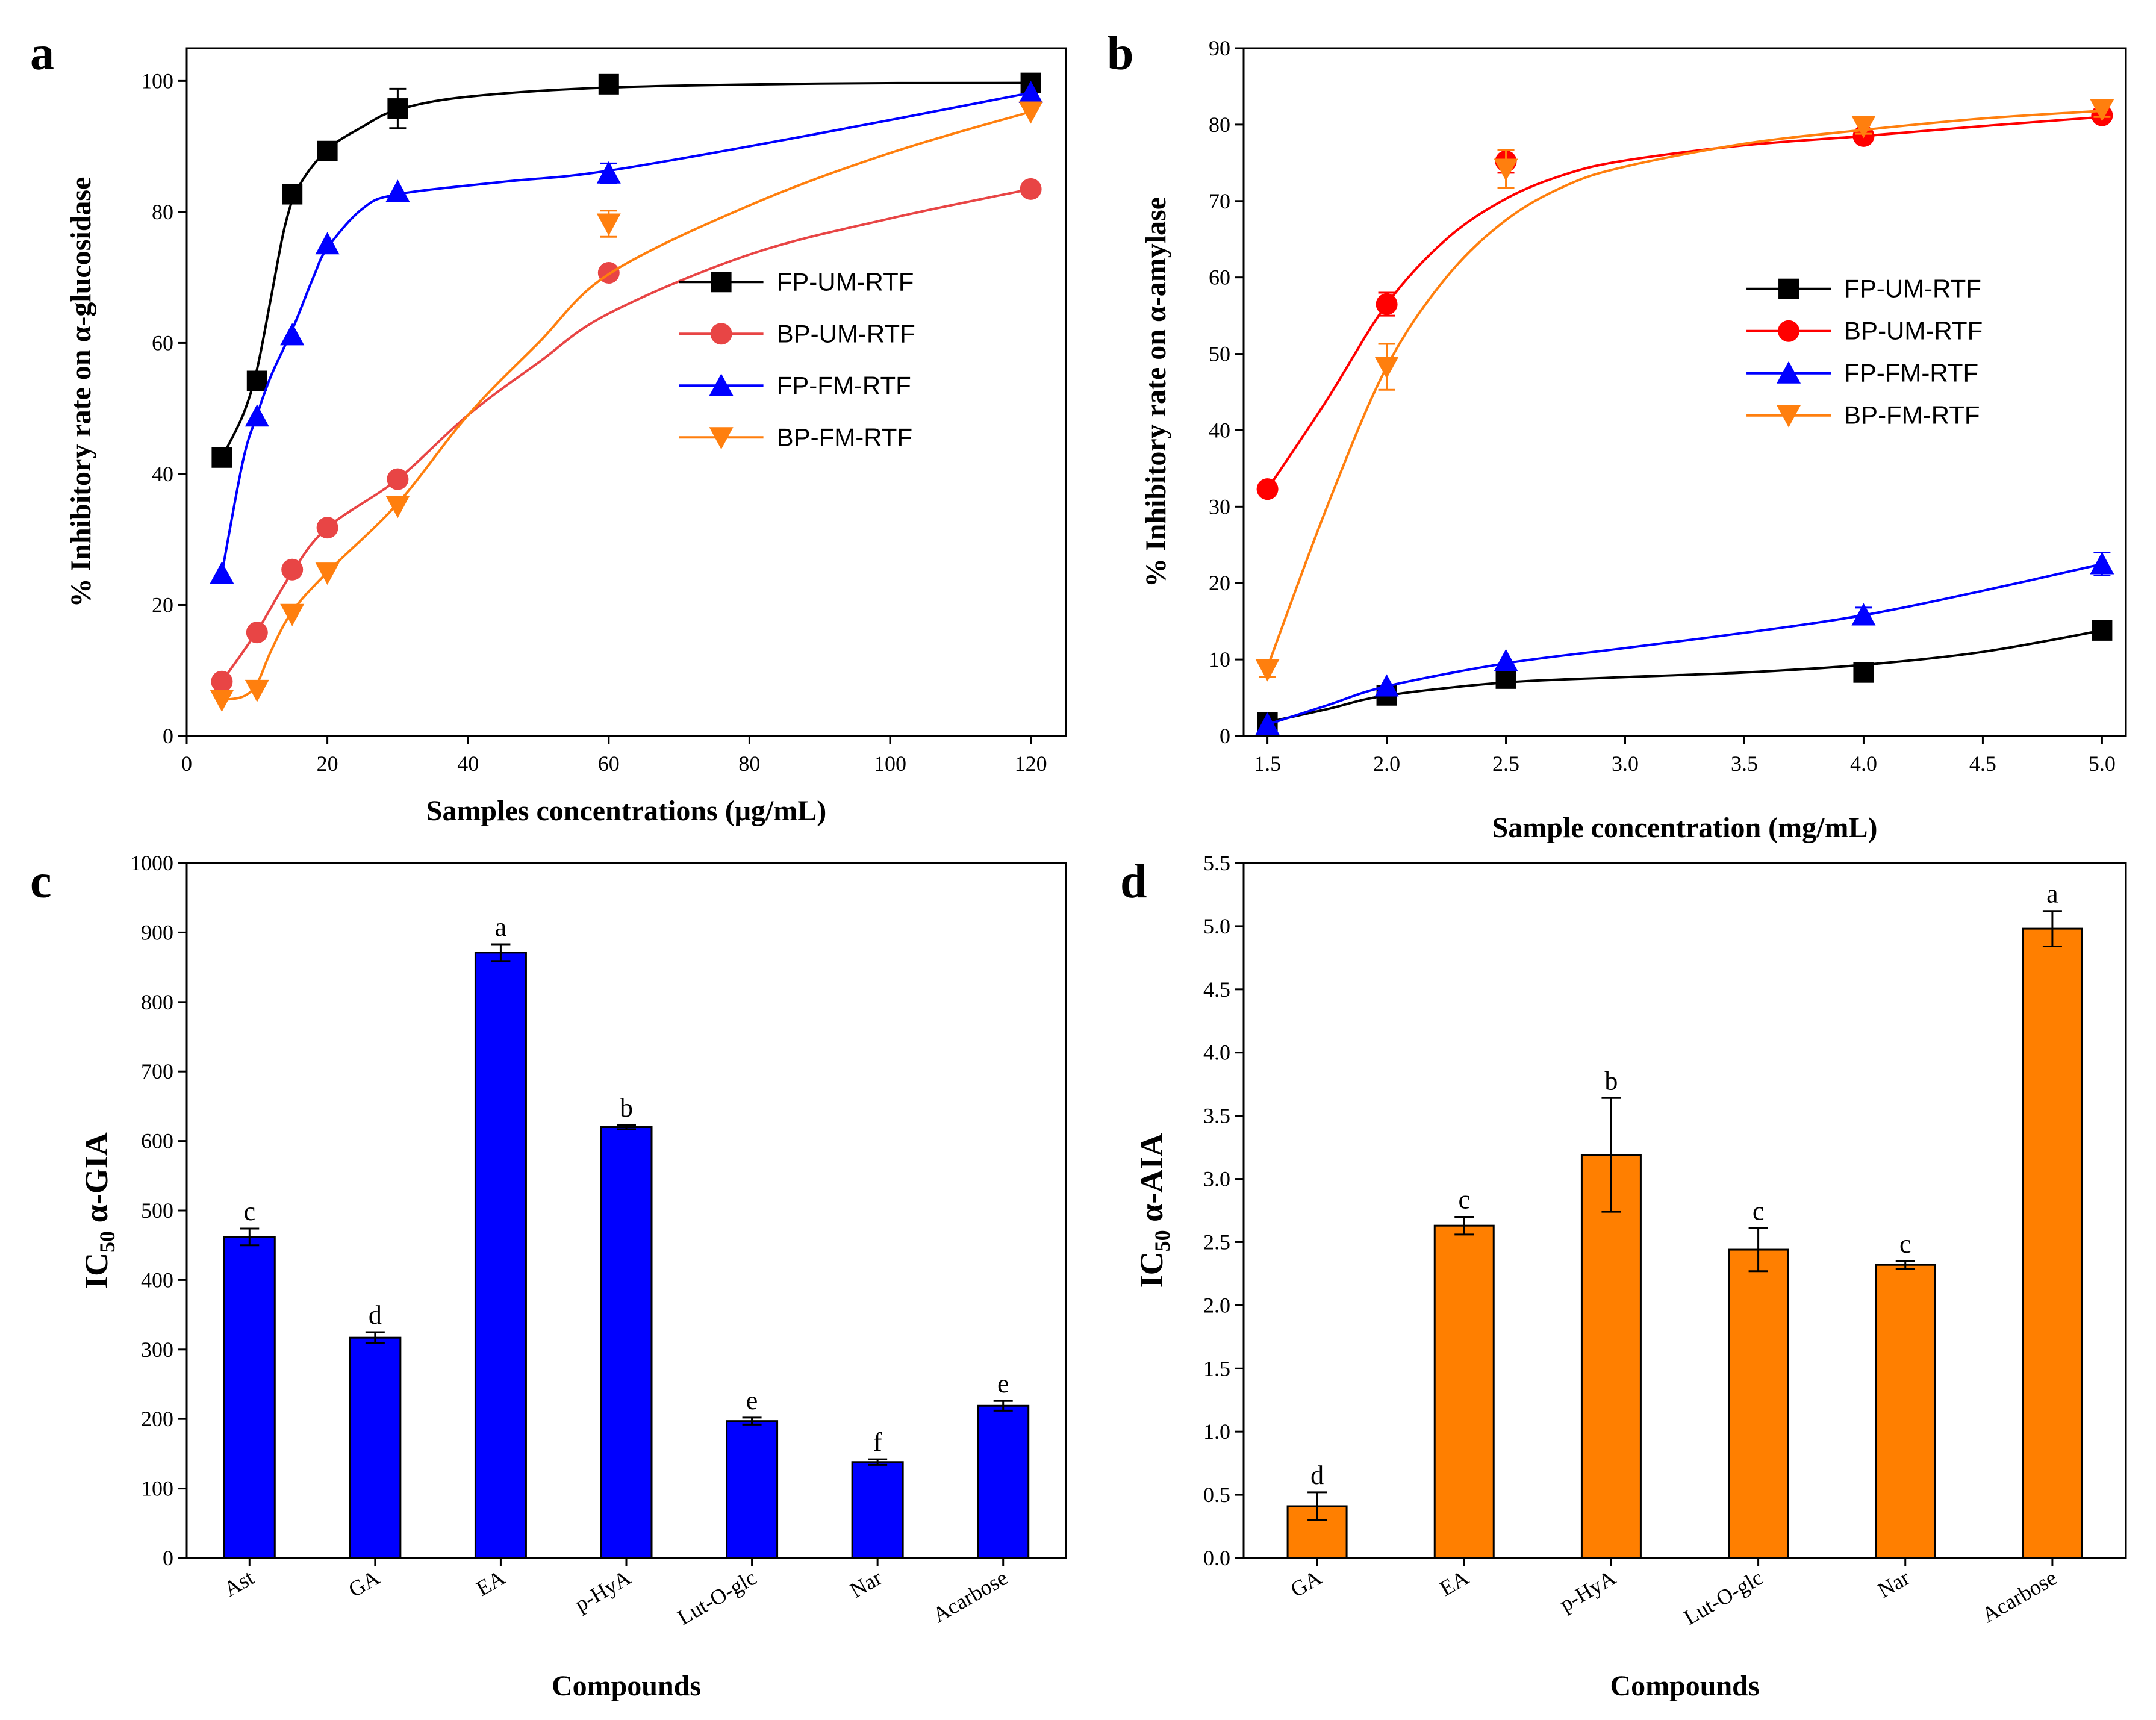 The width and height of the screenshot is (2156, 1720). Describe the element at coordinates (1864, 352) in the screenshot. I see `panel-b-legend: FP-UM-RTF BP-UM-RTF FP-FM-RTF BP-FM-RTF` at that location.